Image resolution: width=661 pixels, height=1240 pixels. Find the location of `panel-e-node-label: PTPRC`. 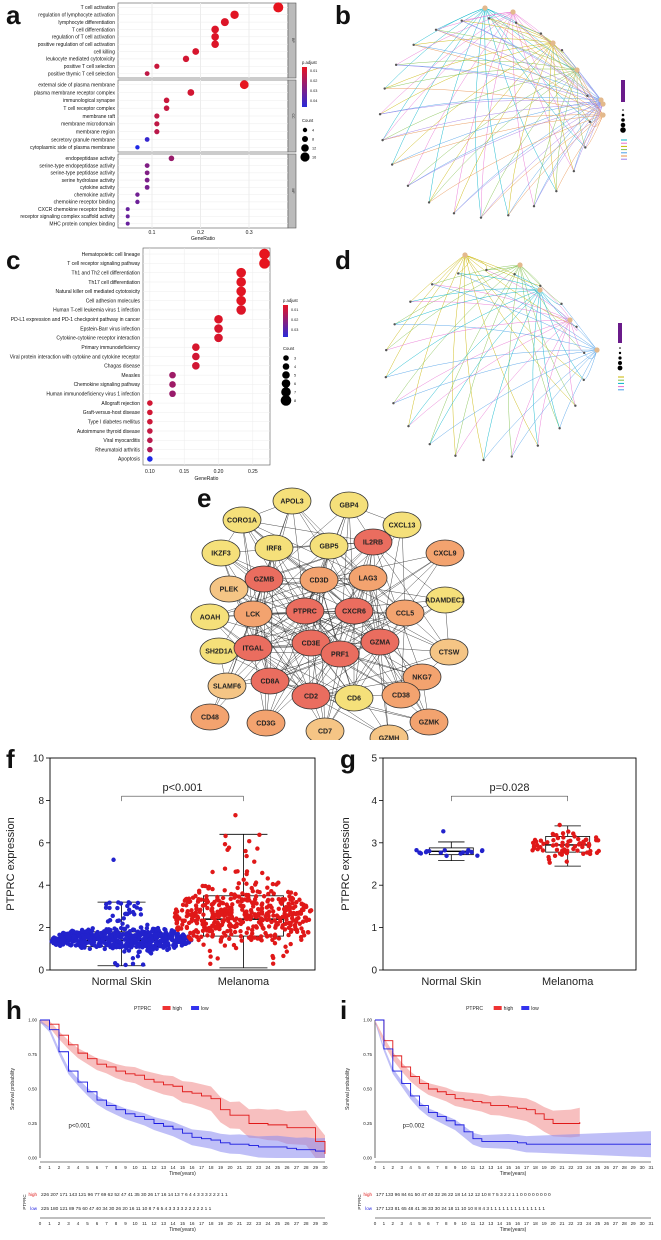

panel-e-node-label: PTPRC is located at coordinates (305, 612).